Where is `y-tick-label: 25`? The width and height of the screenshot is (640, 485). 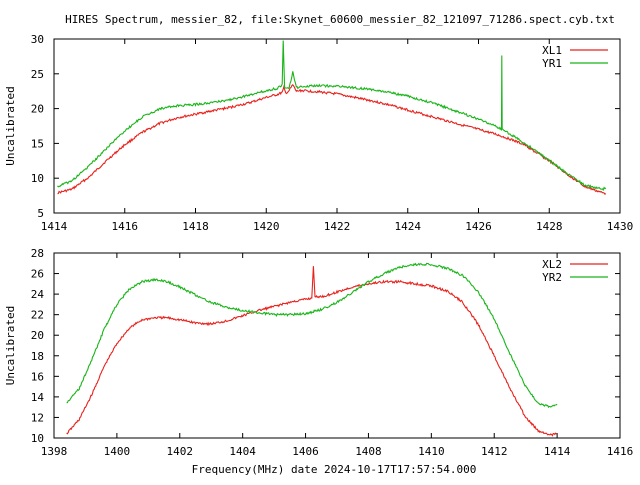
y-tick-label: 25 is located at coordinates (37, 74).